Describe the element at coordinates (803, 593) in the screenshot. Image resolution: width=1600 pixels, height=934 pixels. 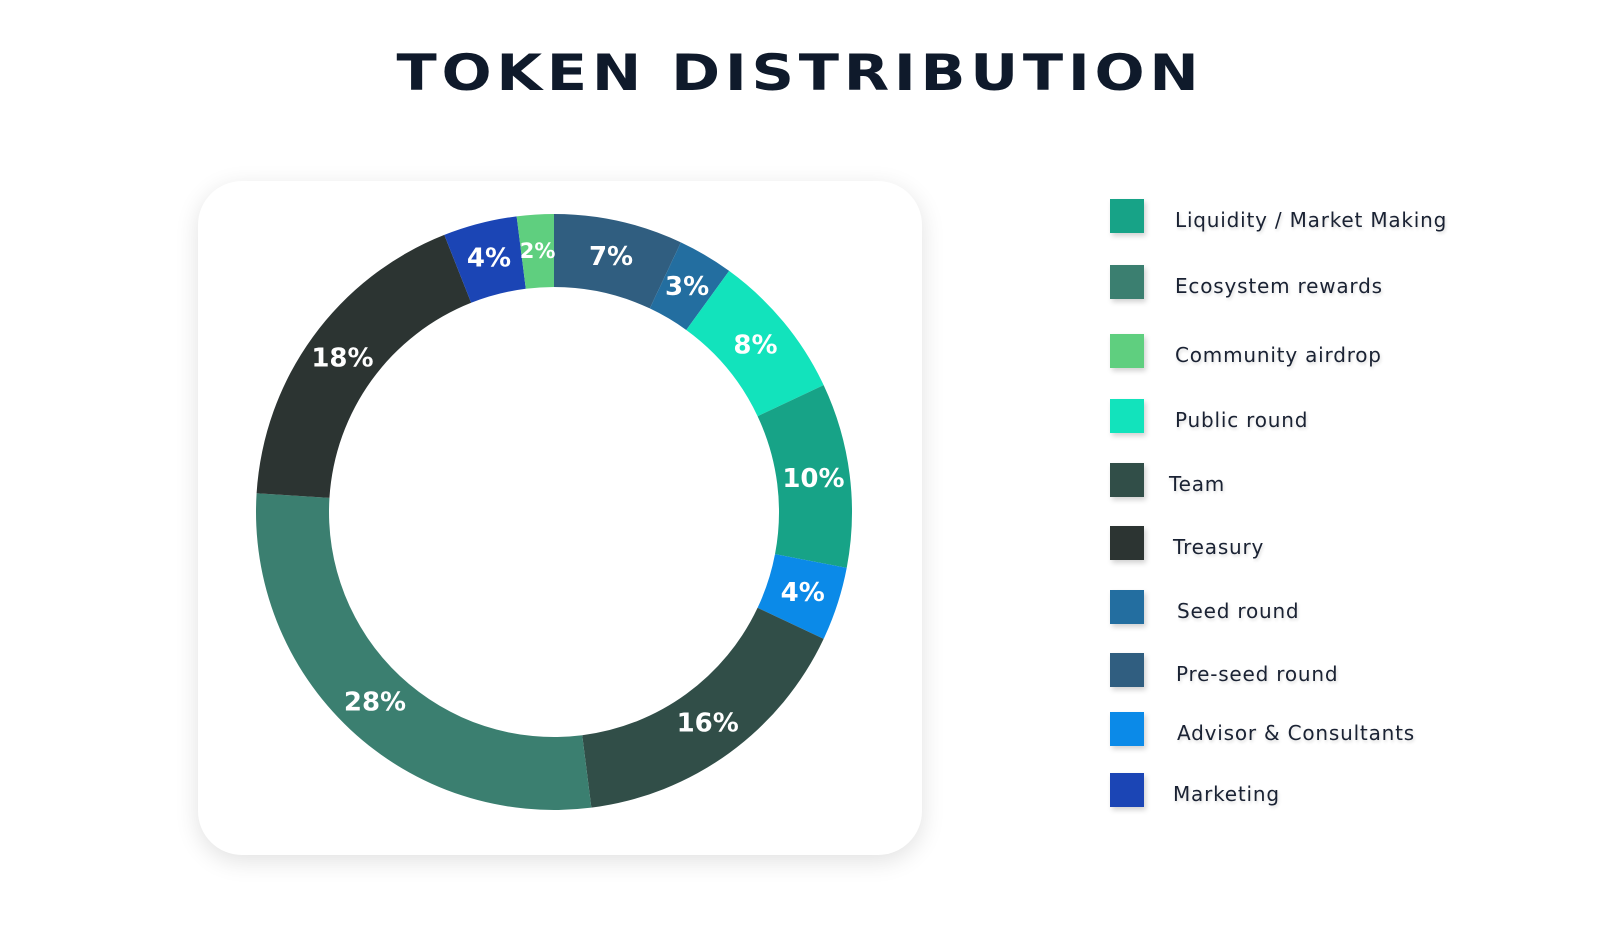
I see `slice-label-advisor-consultants: 4%` at that location.